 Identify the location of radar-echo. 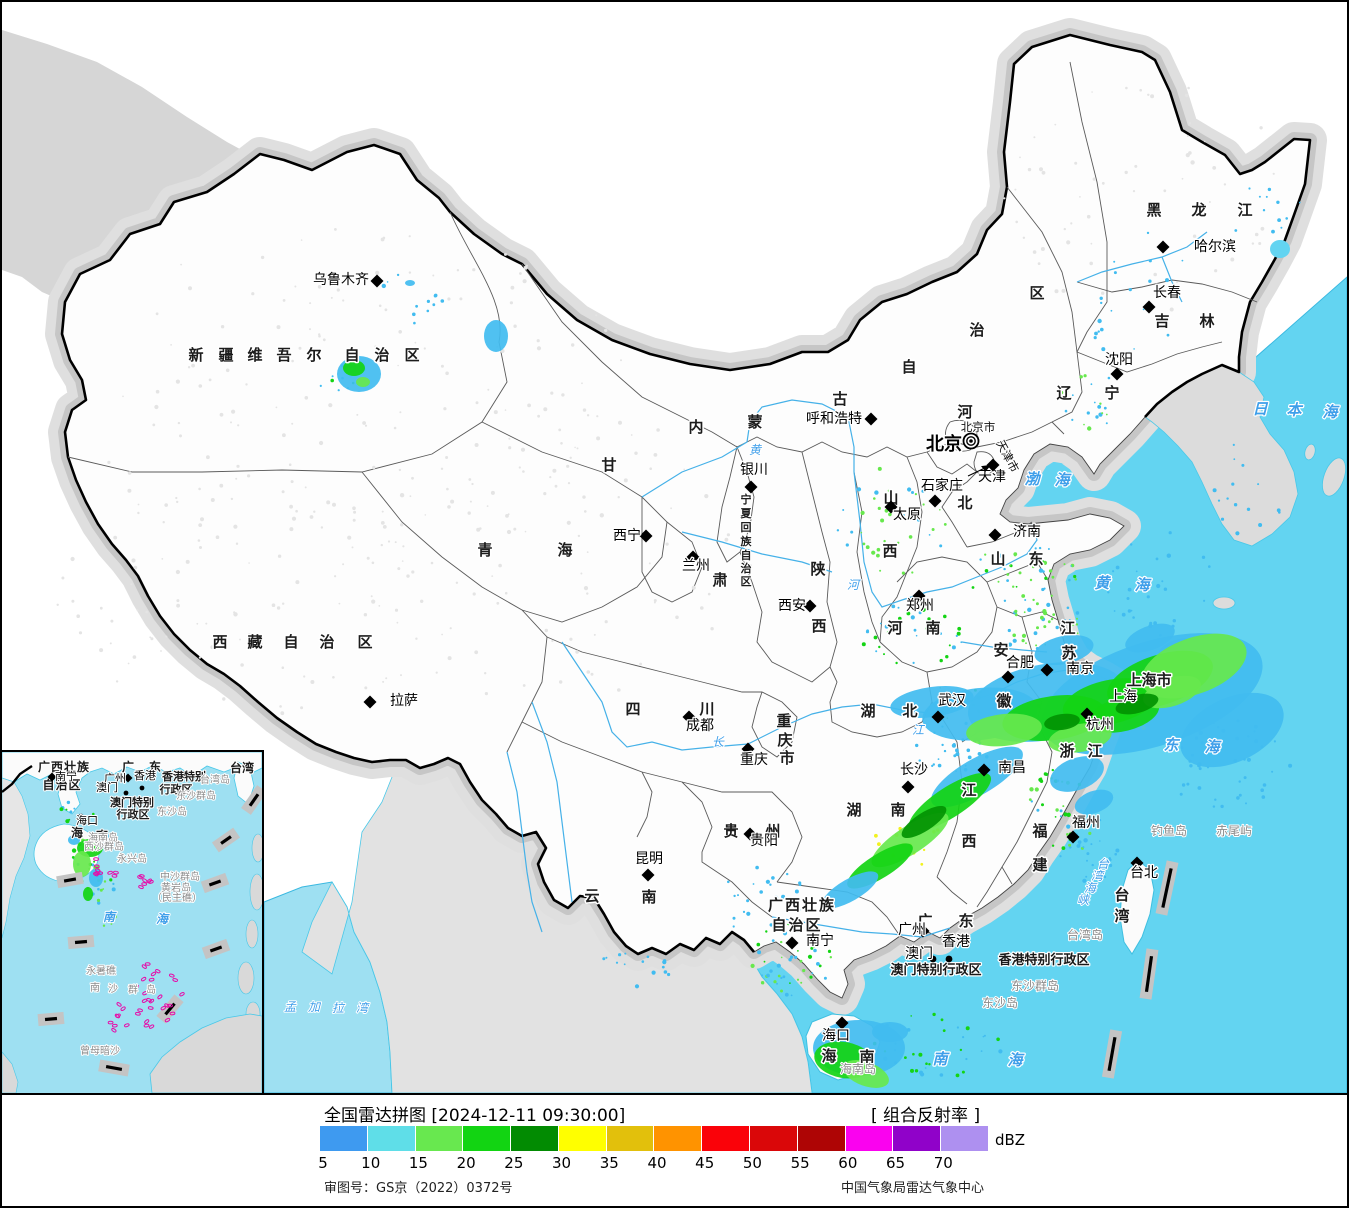
(1080, 738).